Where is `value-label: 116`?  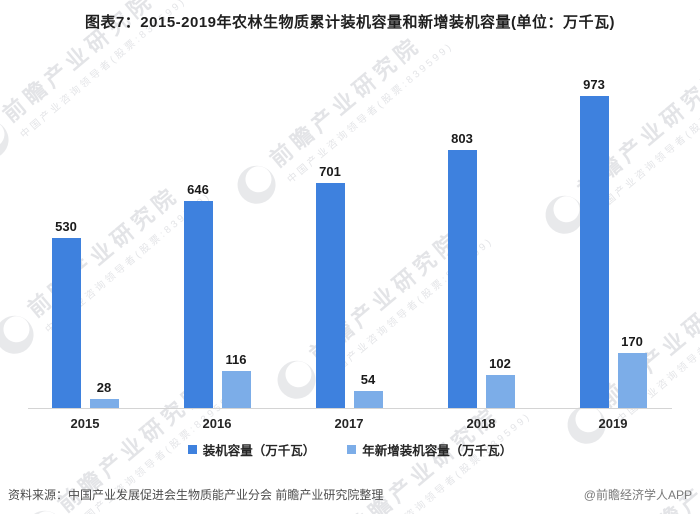 value-label: 116 is located at coordinates (236, 359).